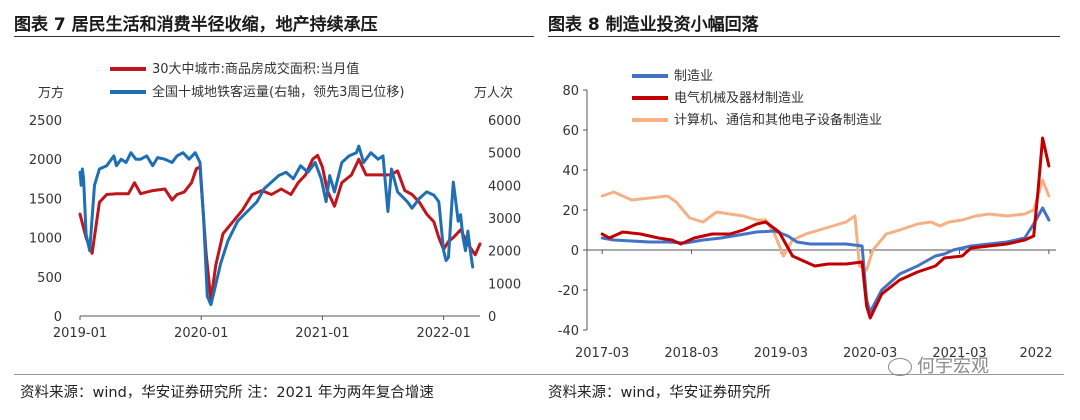  Describe the element at coordinates (45, 199) in the screenshot. I see `left-y-tick-label: 1500` at that location.